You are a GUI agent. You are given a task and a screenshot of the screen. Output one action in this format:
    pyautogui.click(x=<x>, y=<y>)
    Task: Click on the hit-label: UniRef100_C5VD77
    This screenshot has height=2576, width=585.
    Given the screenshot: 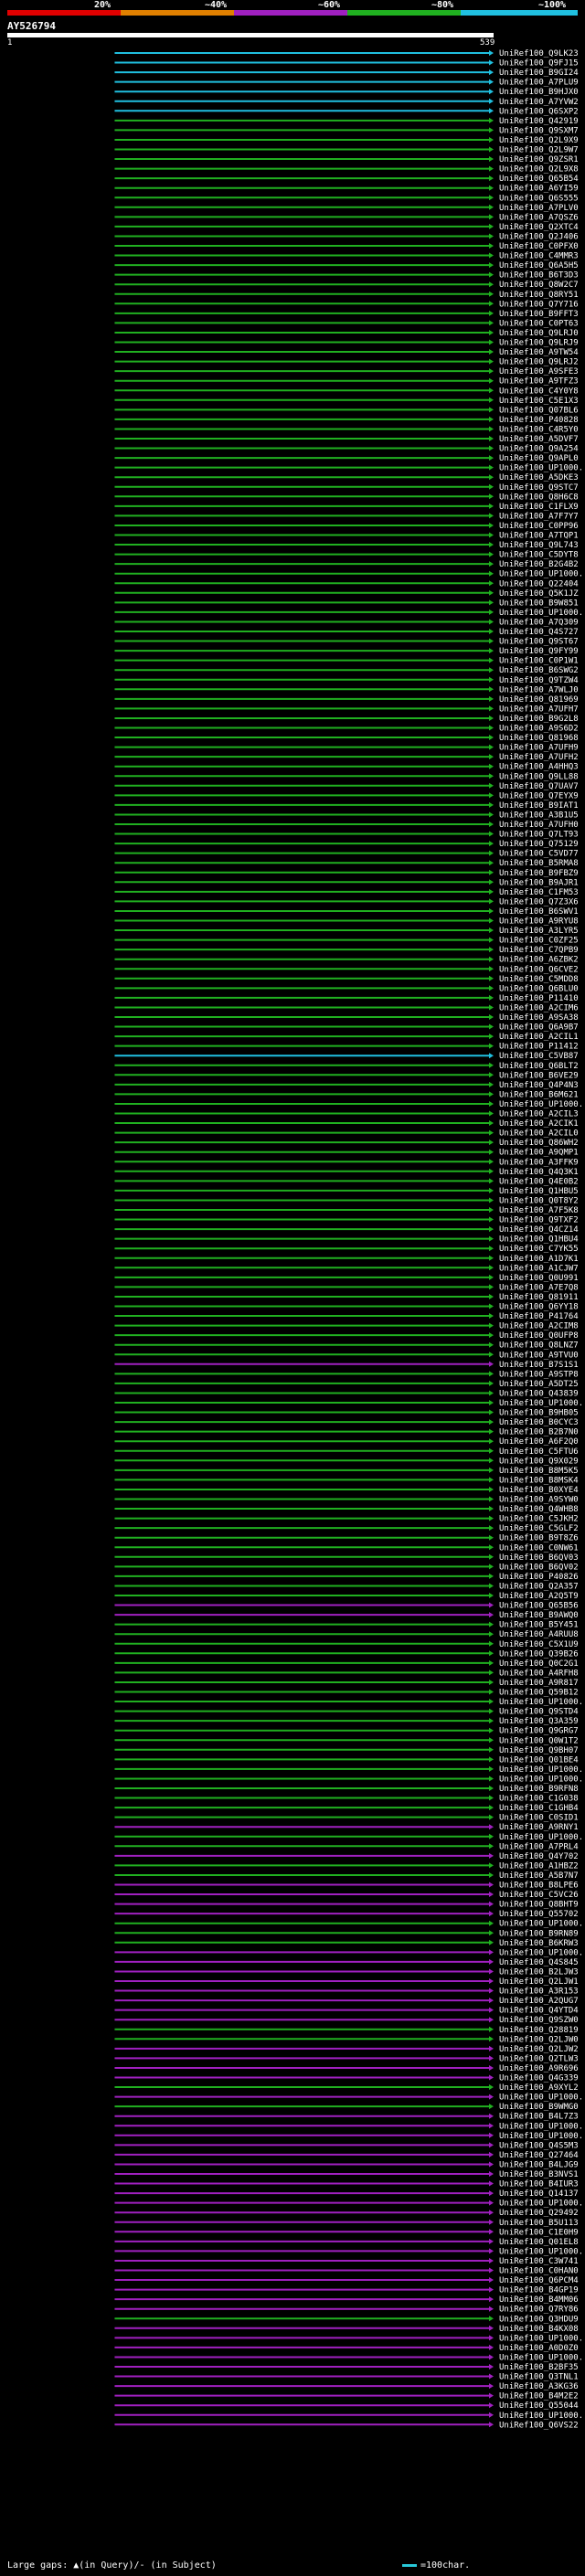 What is the action you would take?
    pyautogui.click(x=539, y=854)
    